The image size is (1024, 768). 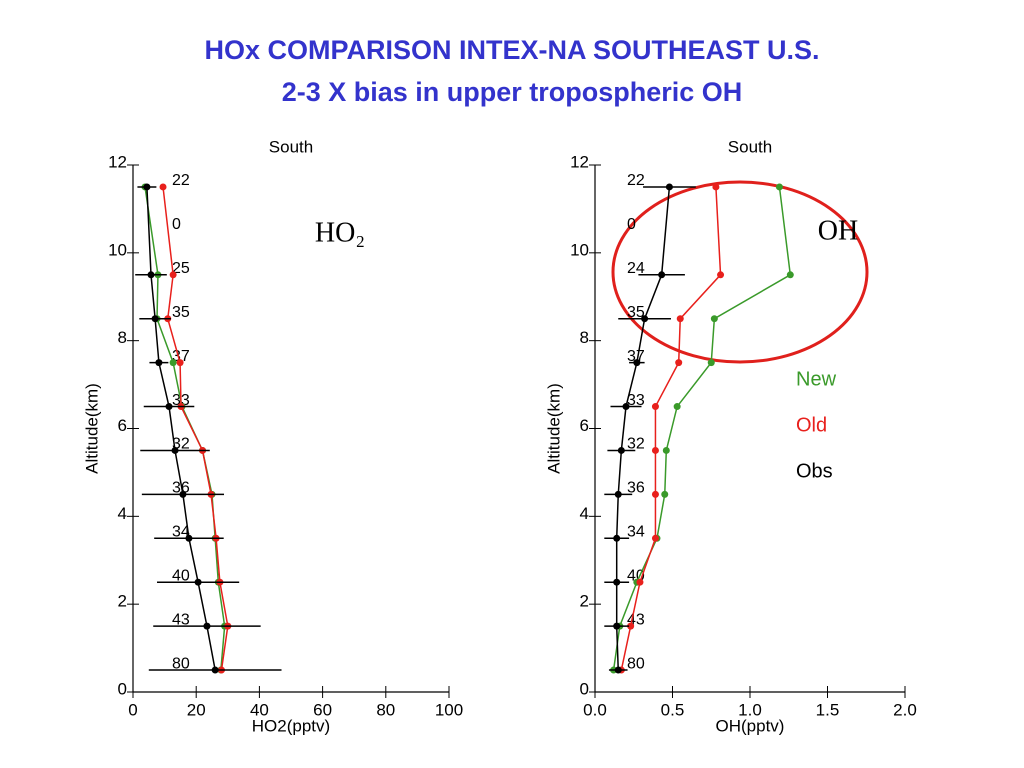 What do you see at coordinates (385, 709) in the screenshot?
I see `x-tick-label: 80` at bounding box center [385, 709].